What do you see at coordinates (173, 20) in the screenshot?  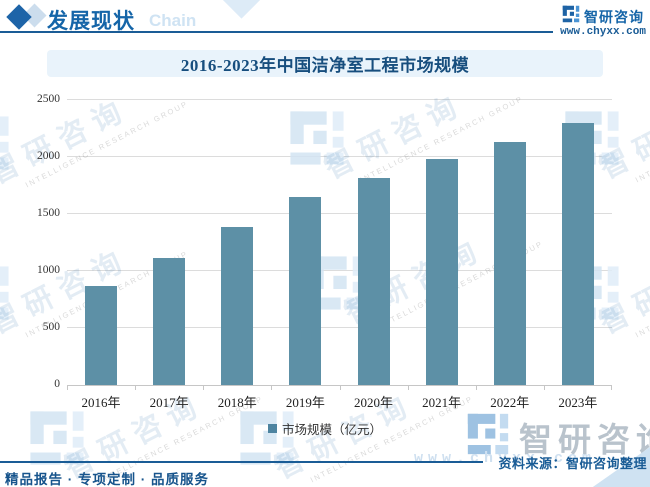 I see `header-background-word: Chain` at bounding box center [173, 20].